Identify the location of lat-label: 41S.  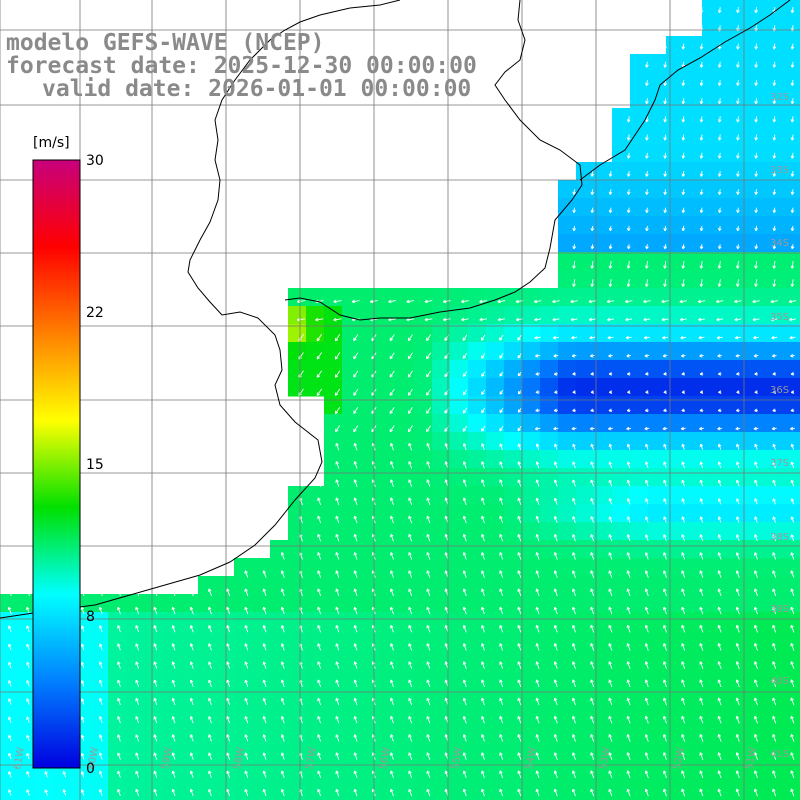
(779, 754).